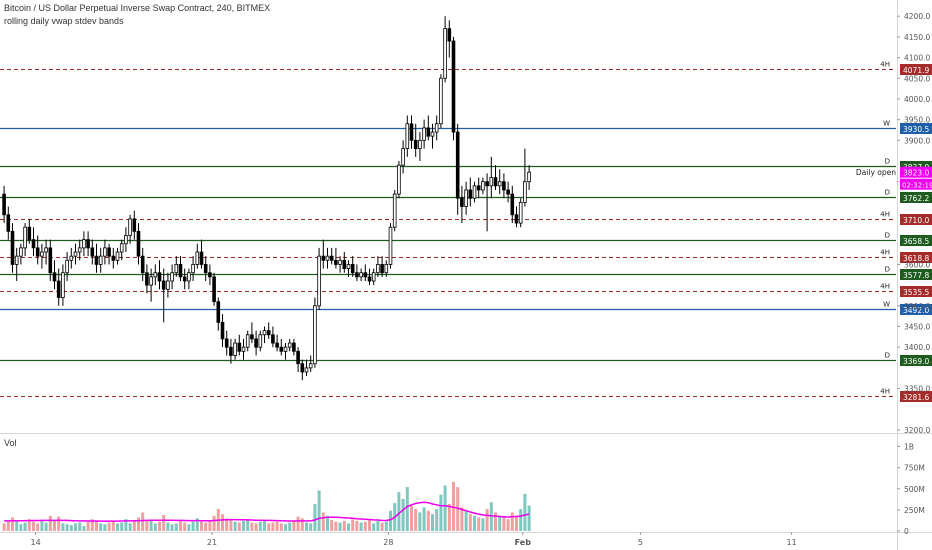 The image size is (932, 550). What do you see at coordinates (887, 236) in the screenshot?
I see `level-tf-3658.5: D` at bounding box center [887, 236].